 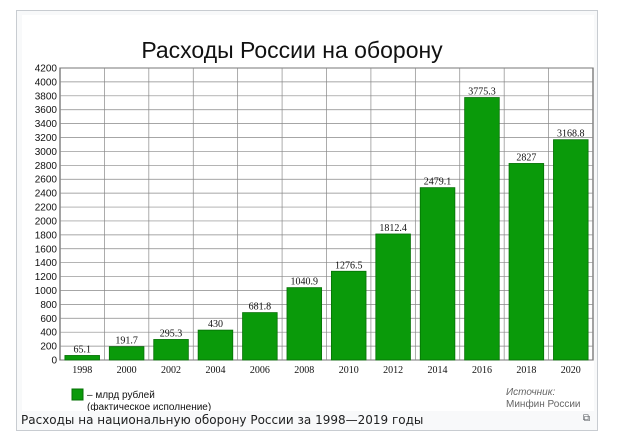 What do you see at coordinates (46, 291) in the screenshot?
I see `y-tick-label: 1000` at bounding box center [46, 291].